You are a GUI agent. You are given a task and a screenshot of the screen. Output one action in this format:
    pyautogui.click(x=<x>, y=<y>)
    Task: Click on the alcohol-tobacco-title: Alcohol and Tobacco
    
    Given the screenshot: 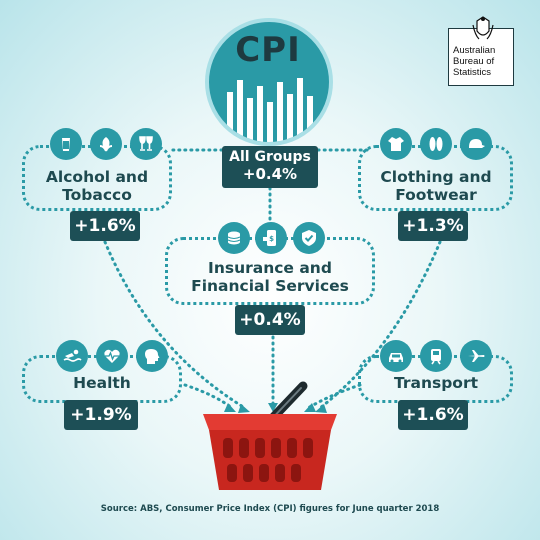 What is the action you would take?
    pyautogui.click(x=97, y=186)
    